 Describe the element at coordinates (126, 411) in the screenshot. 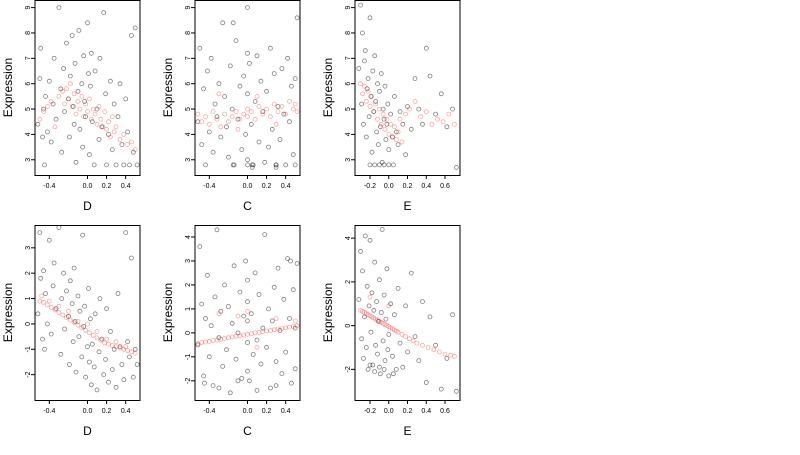

I see `x-tick-label: 0.4` at that location.